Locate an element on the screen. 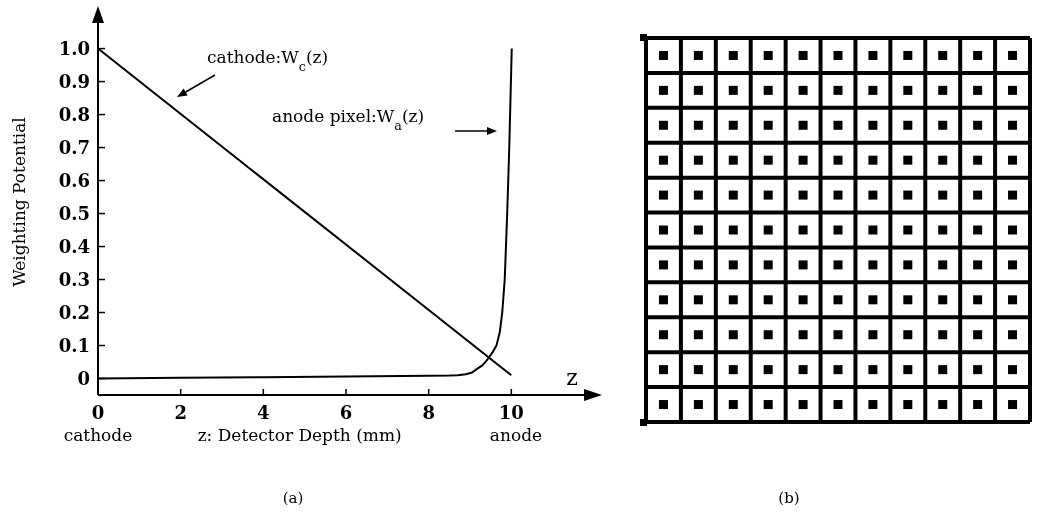 The width and height of the screenshot is (1044, 521). y-tick-label: 0.7 is located at coordinates (74, 147).